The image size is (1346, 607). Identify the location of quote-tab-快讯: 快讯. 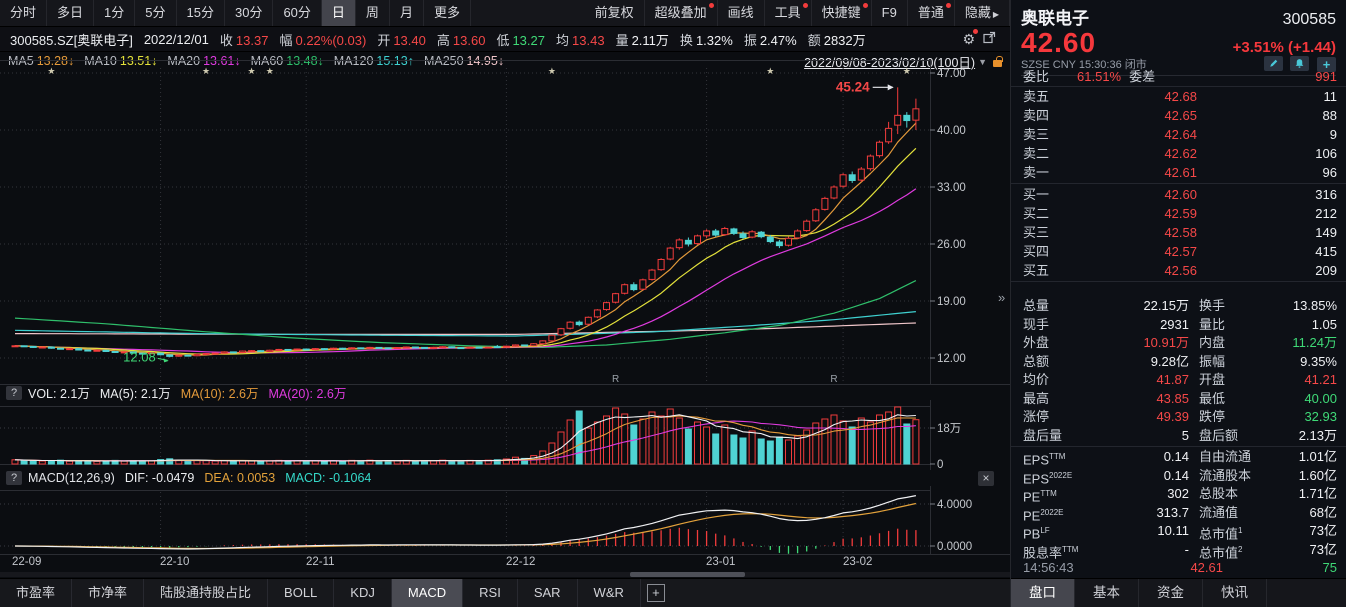
(1235, 593).